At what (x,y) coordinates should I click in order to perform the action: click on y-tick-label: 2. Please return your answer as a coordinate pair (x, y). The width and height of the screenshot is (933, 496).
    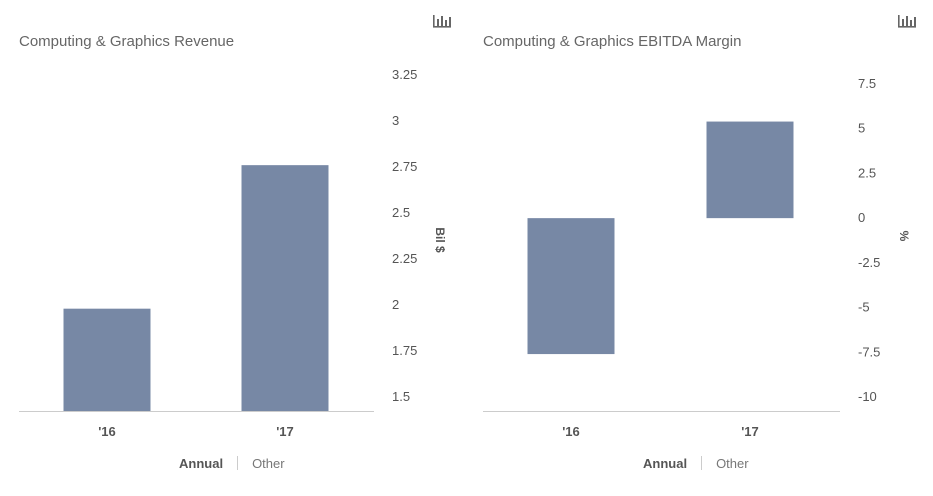
    Looking at the image, I should click on (395, 304).